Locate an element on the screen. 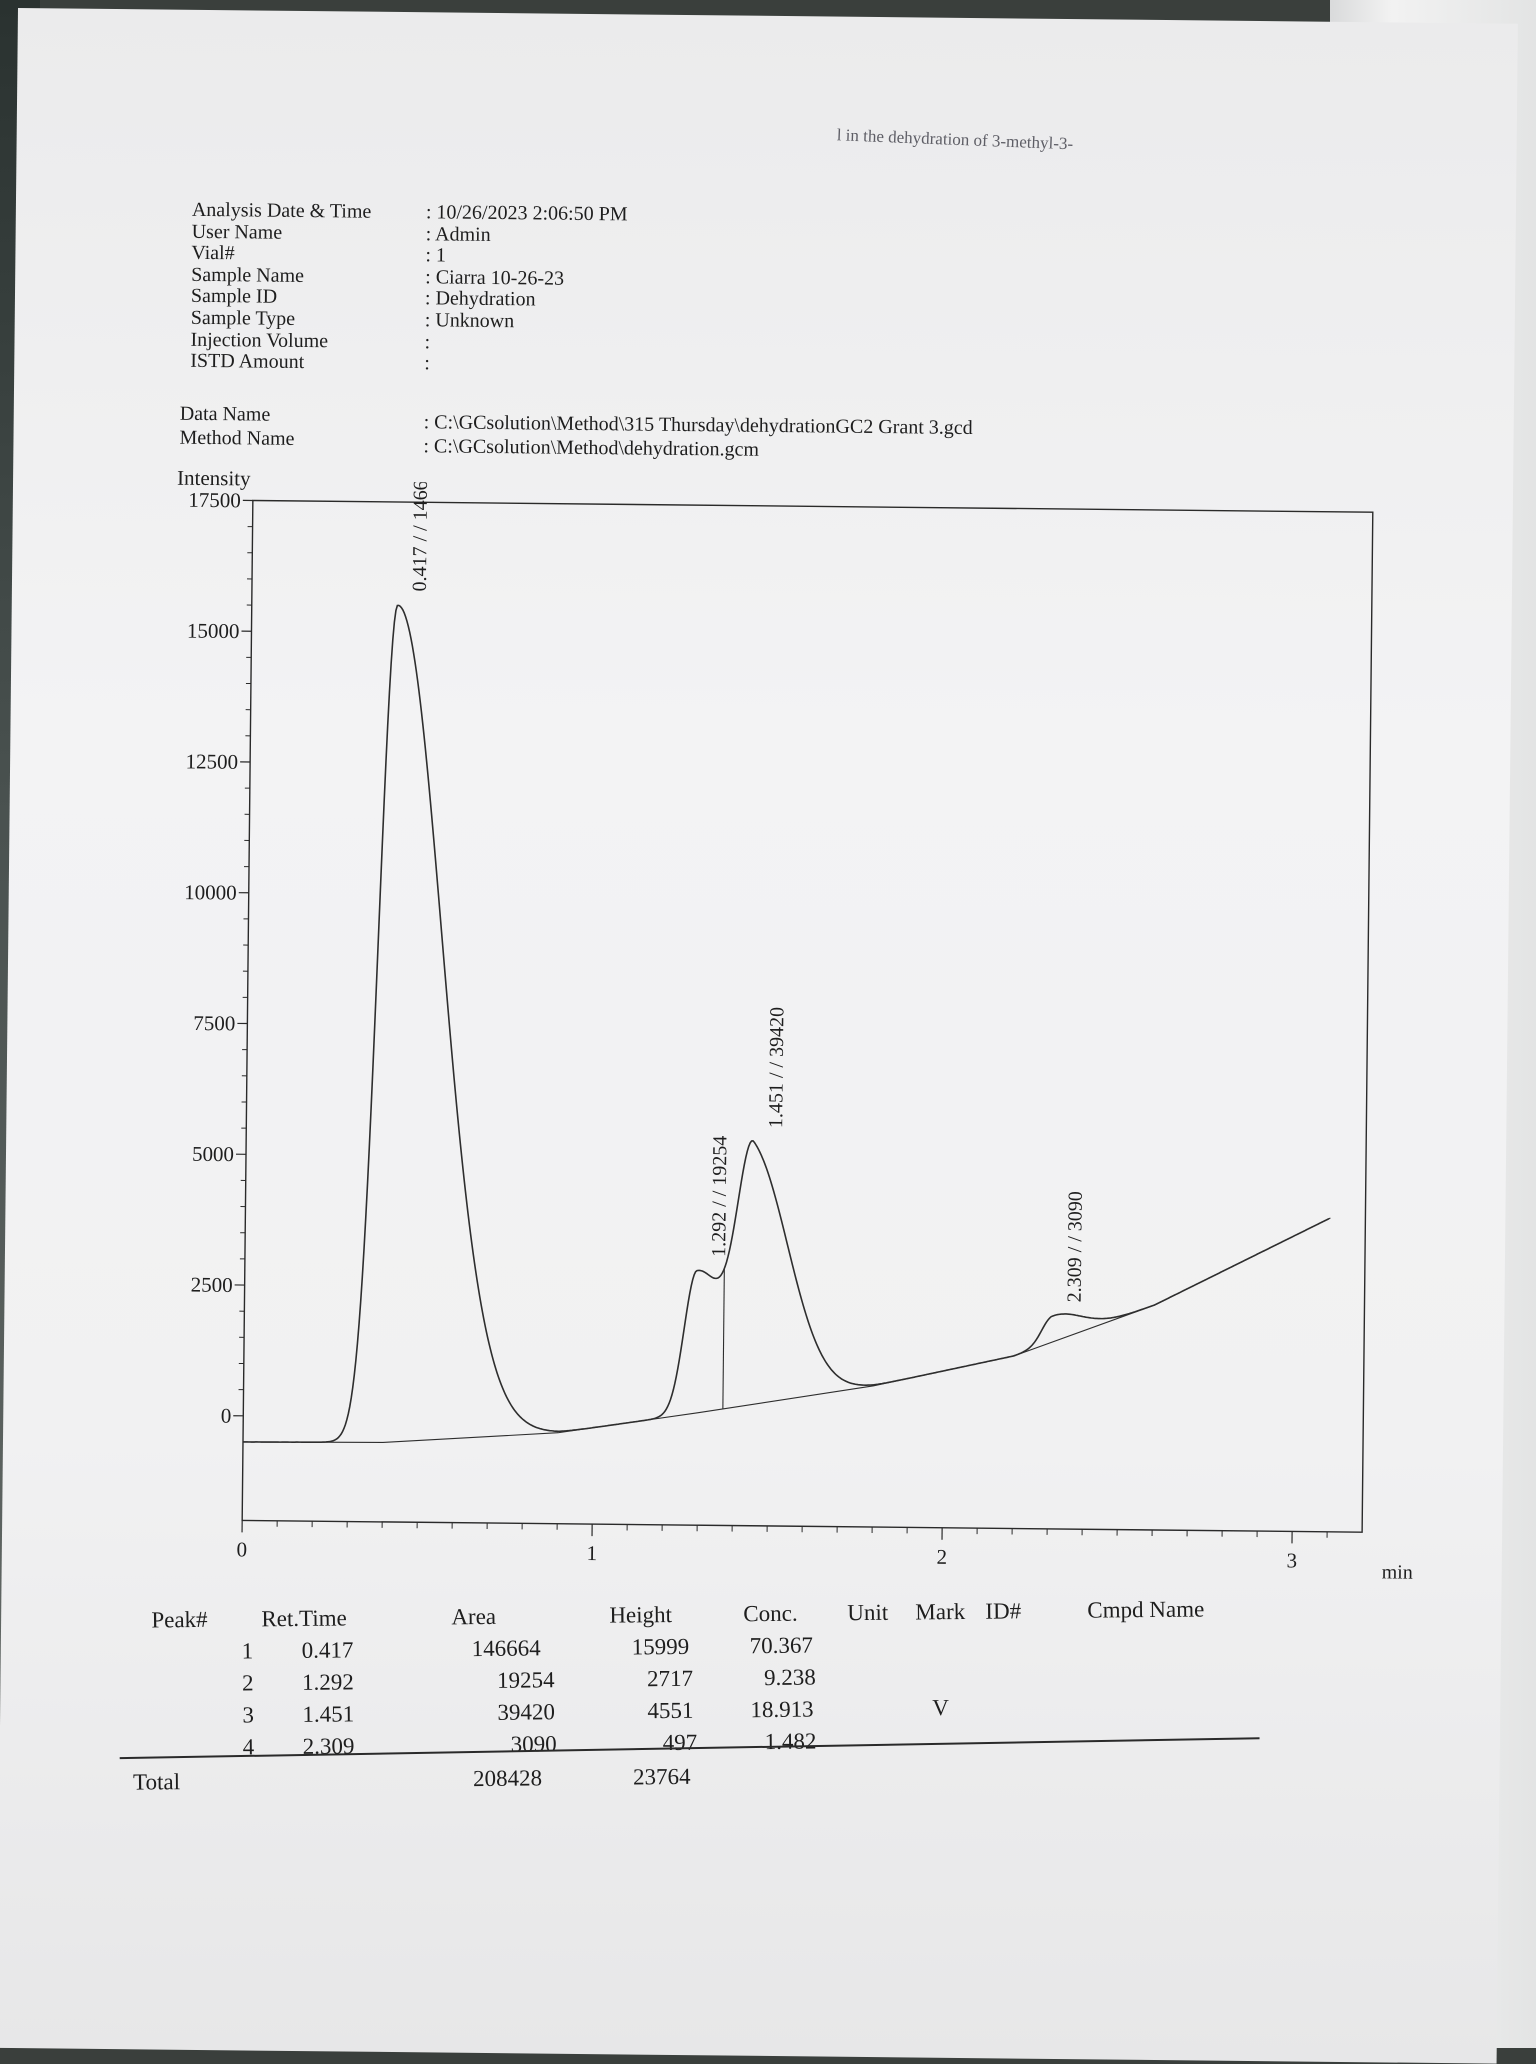 The height and width of the screenshot is (2064, 1536). y-tick-label: 7500 is located at coordinates (214, 1023).